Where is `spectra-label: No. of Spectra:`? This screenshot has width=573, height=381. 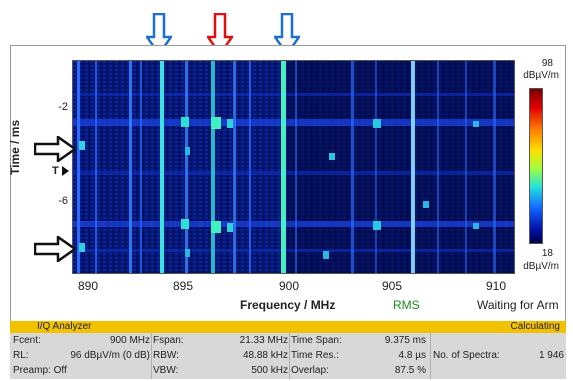 spectra-label: No. of Spectra: is located at coordinates (466, 355).